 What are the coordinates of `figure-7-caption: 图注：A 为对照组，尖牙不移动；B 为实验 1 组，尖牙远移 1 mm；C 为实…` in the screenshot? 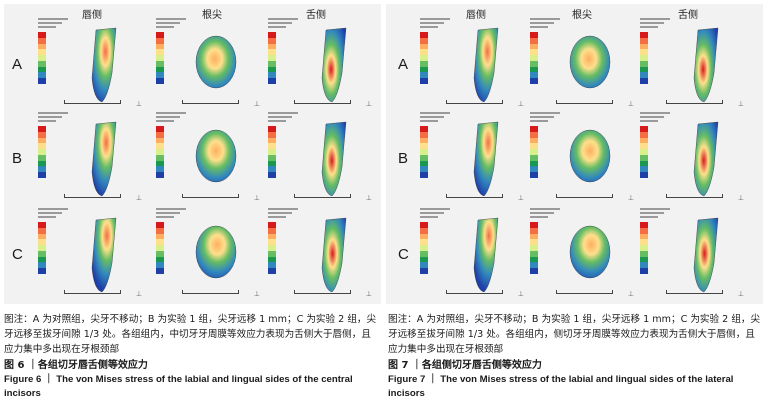 It's located at (575, 356).